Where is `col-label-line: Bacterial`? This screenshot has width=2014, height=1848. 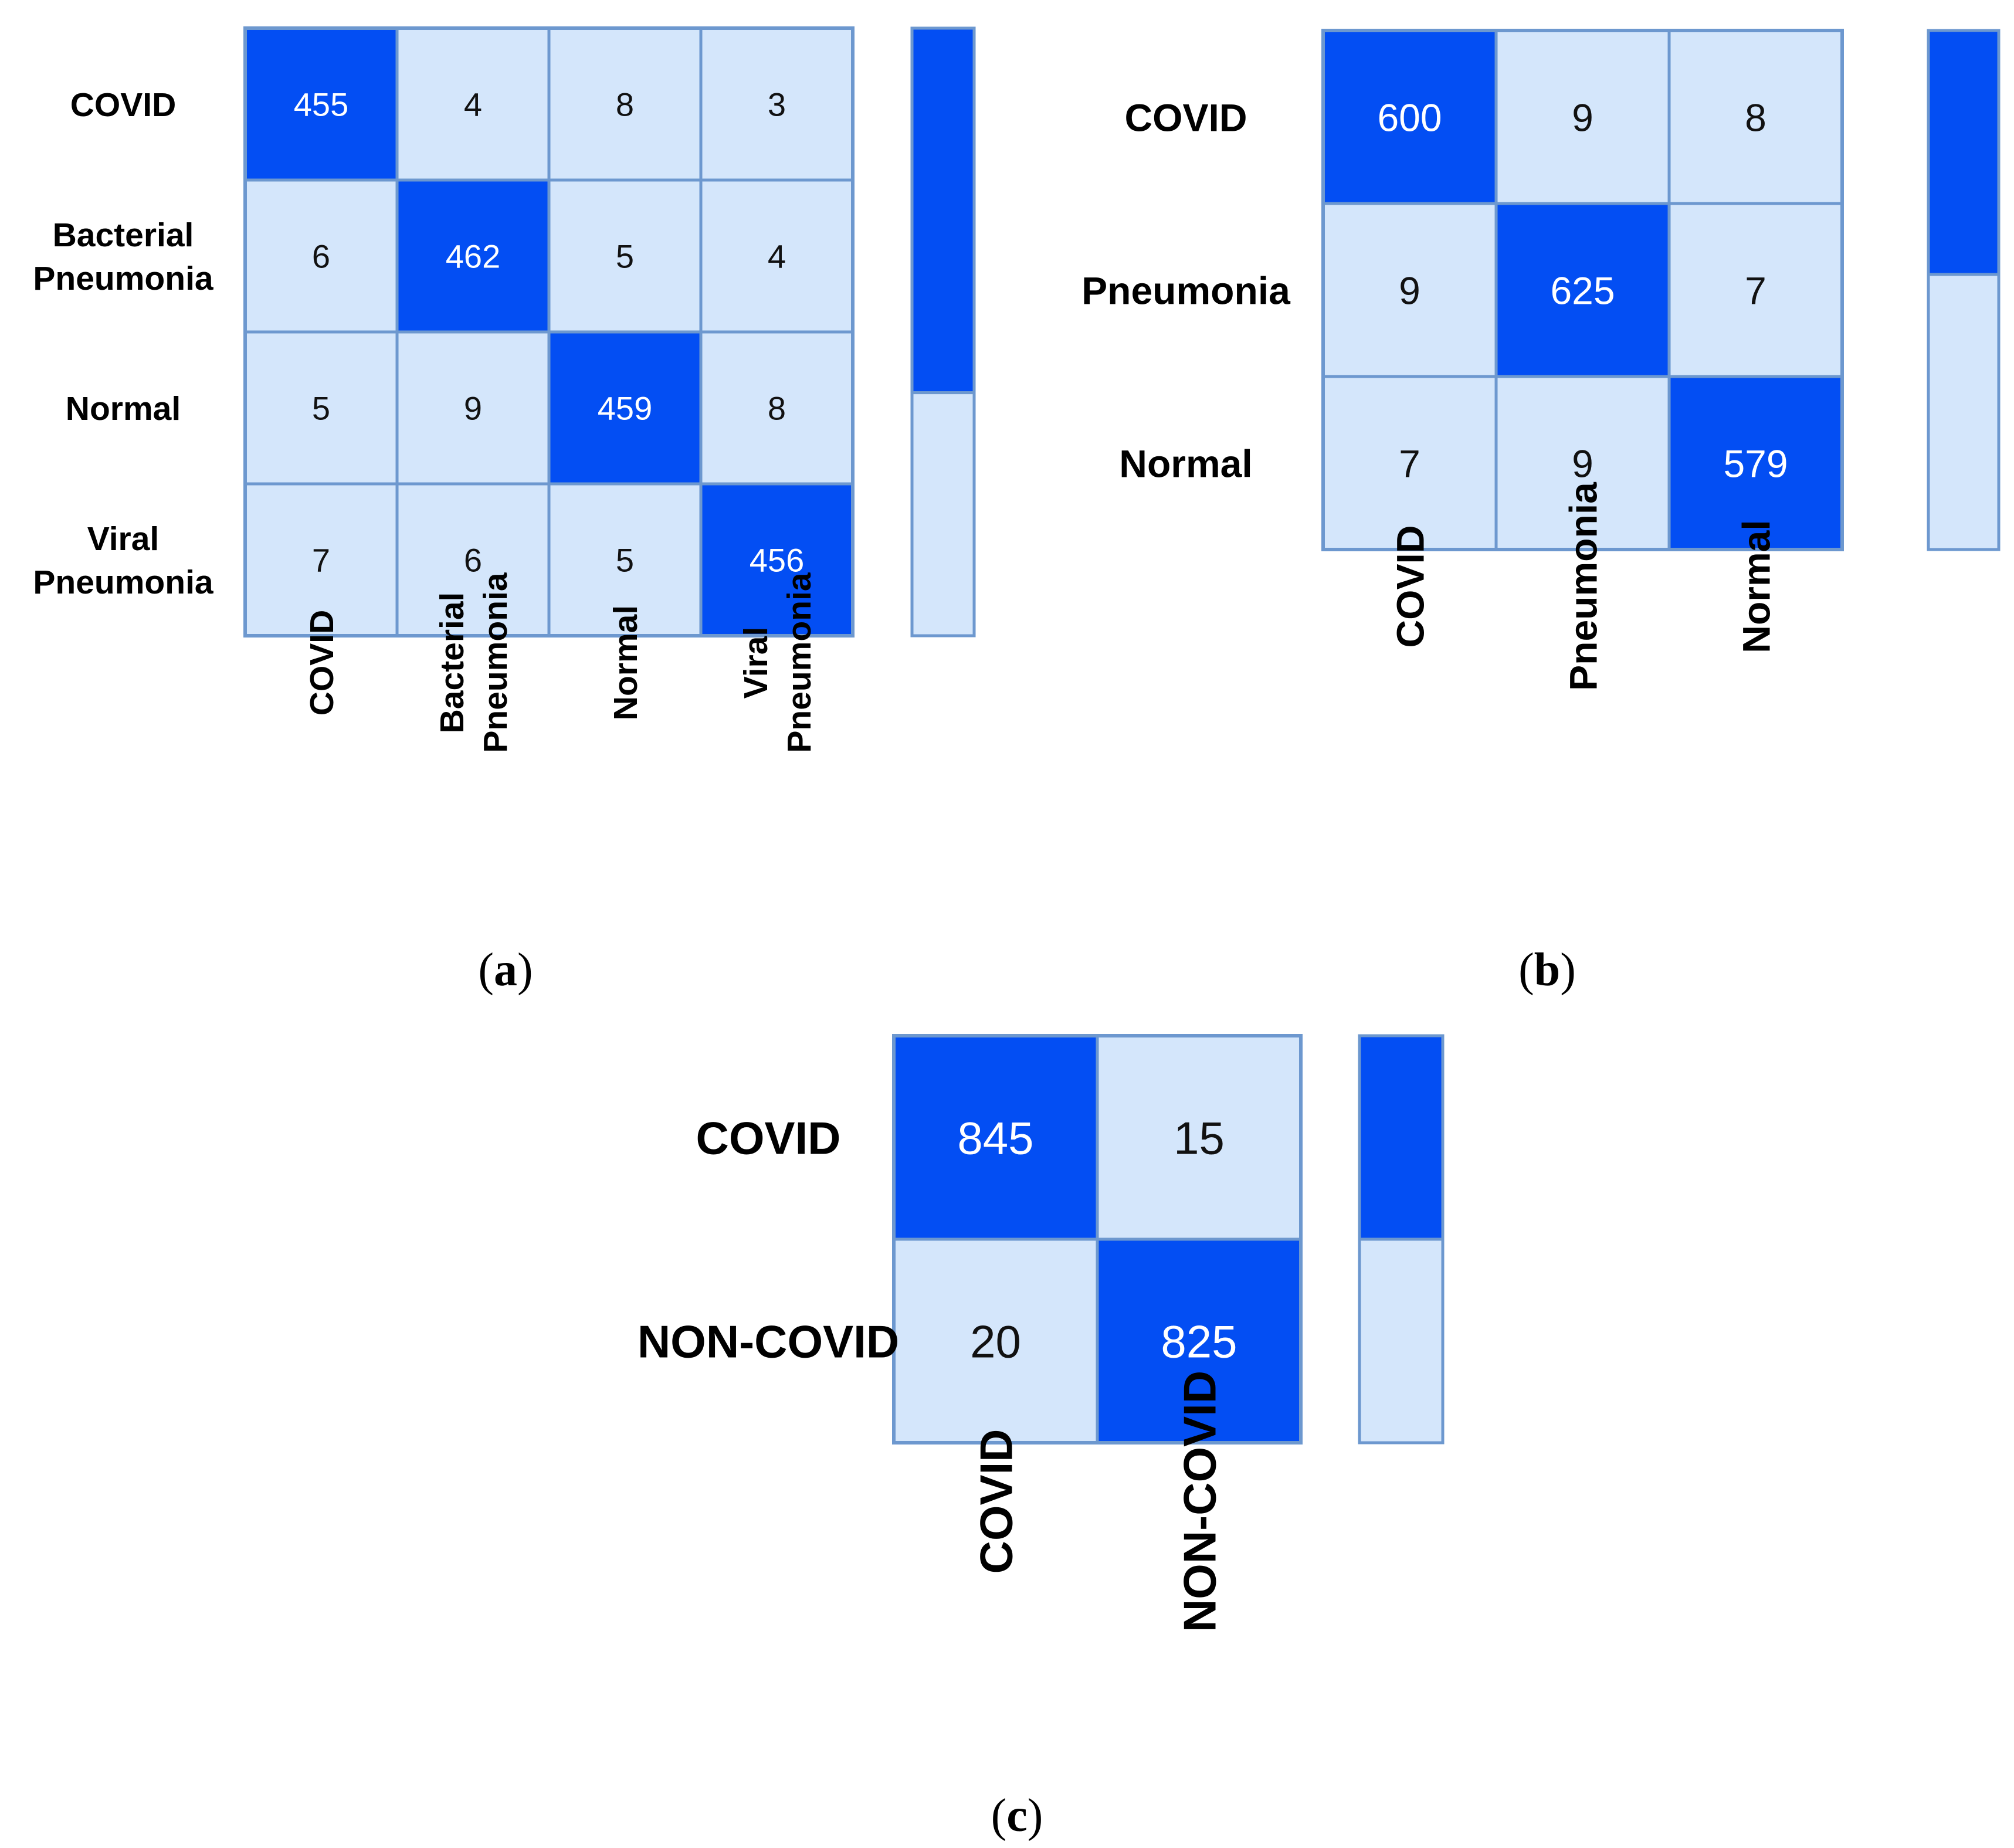
col-label-line: Bacterial is located at coordinates (452, 663).